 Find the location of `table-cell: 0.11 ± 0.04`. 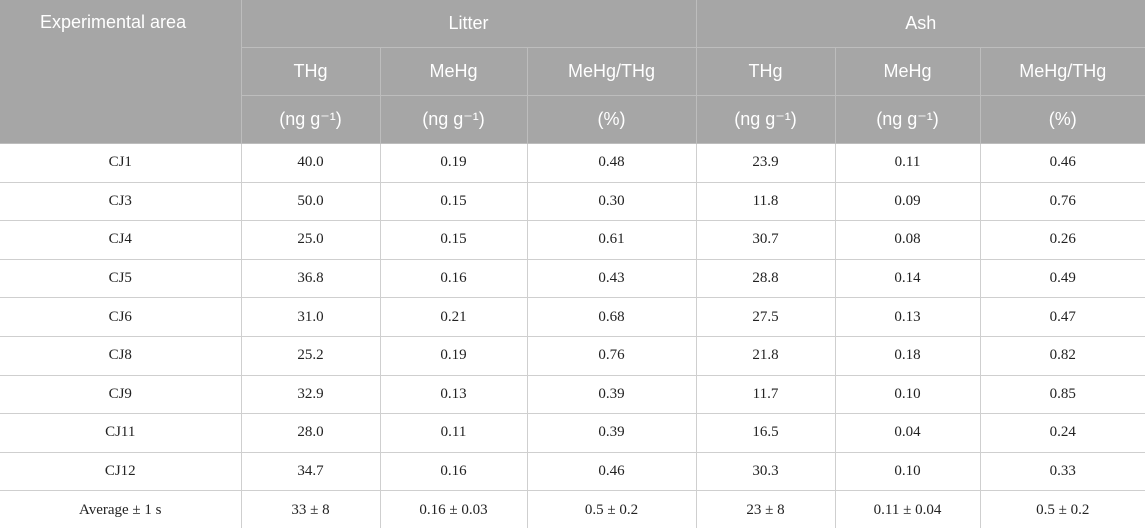

table-cell: 0.11 ± 0.04 is located at coordinates (907, 509).